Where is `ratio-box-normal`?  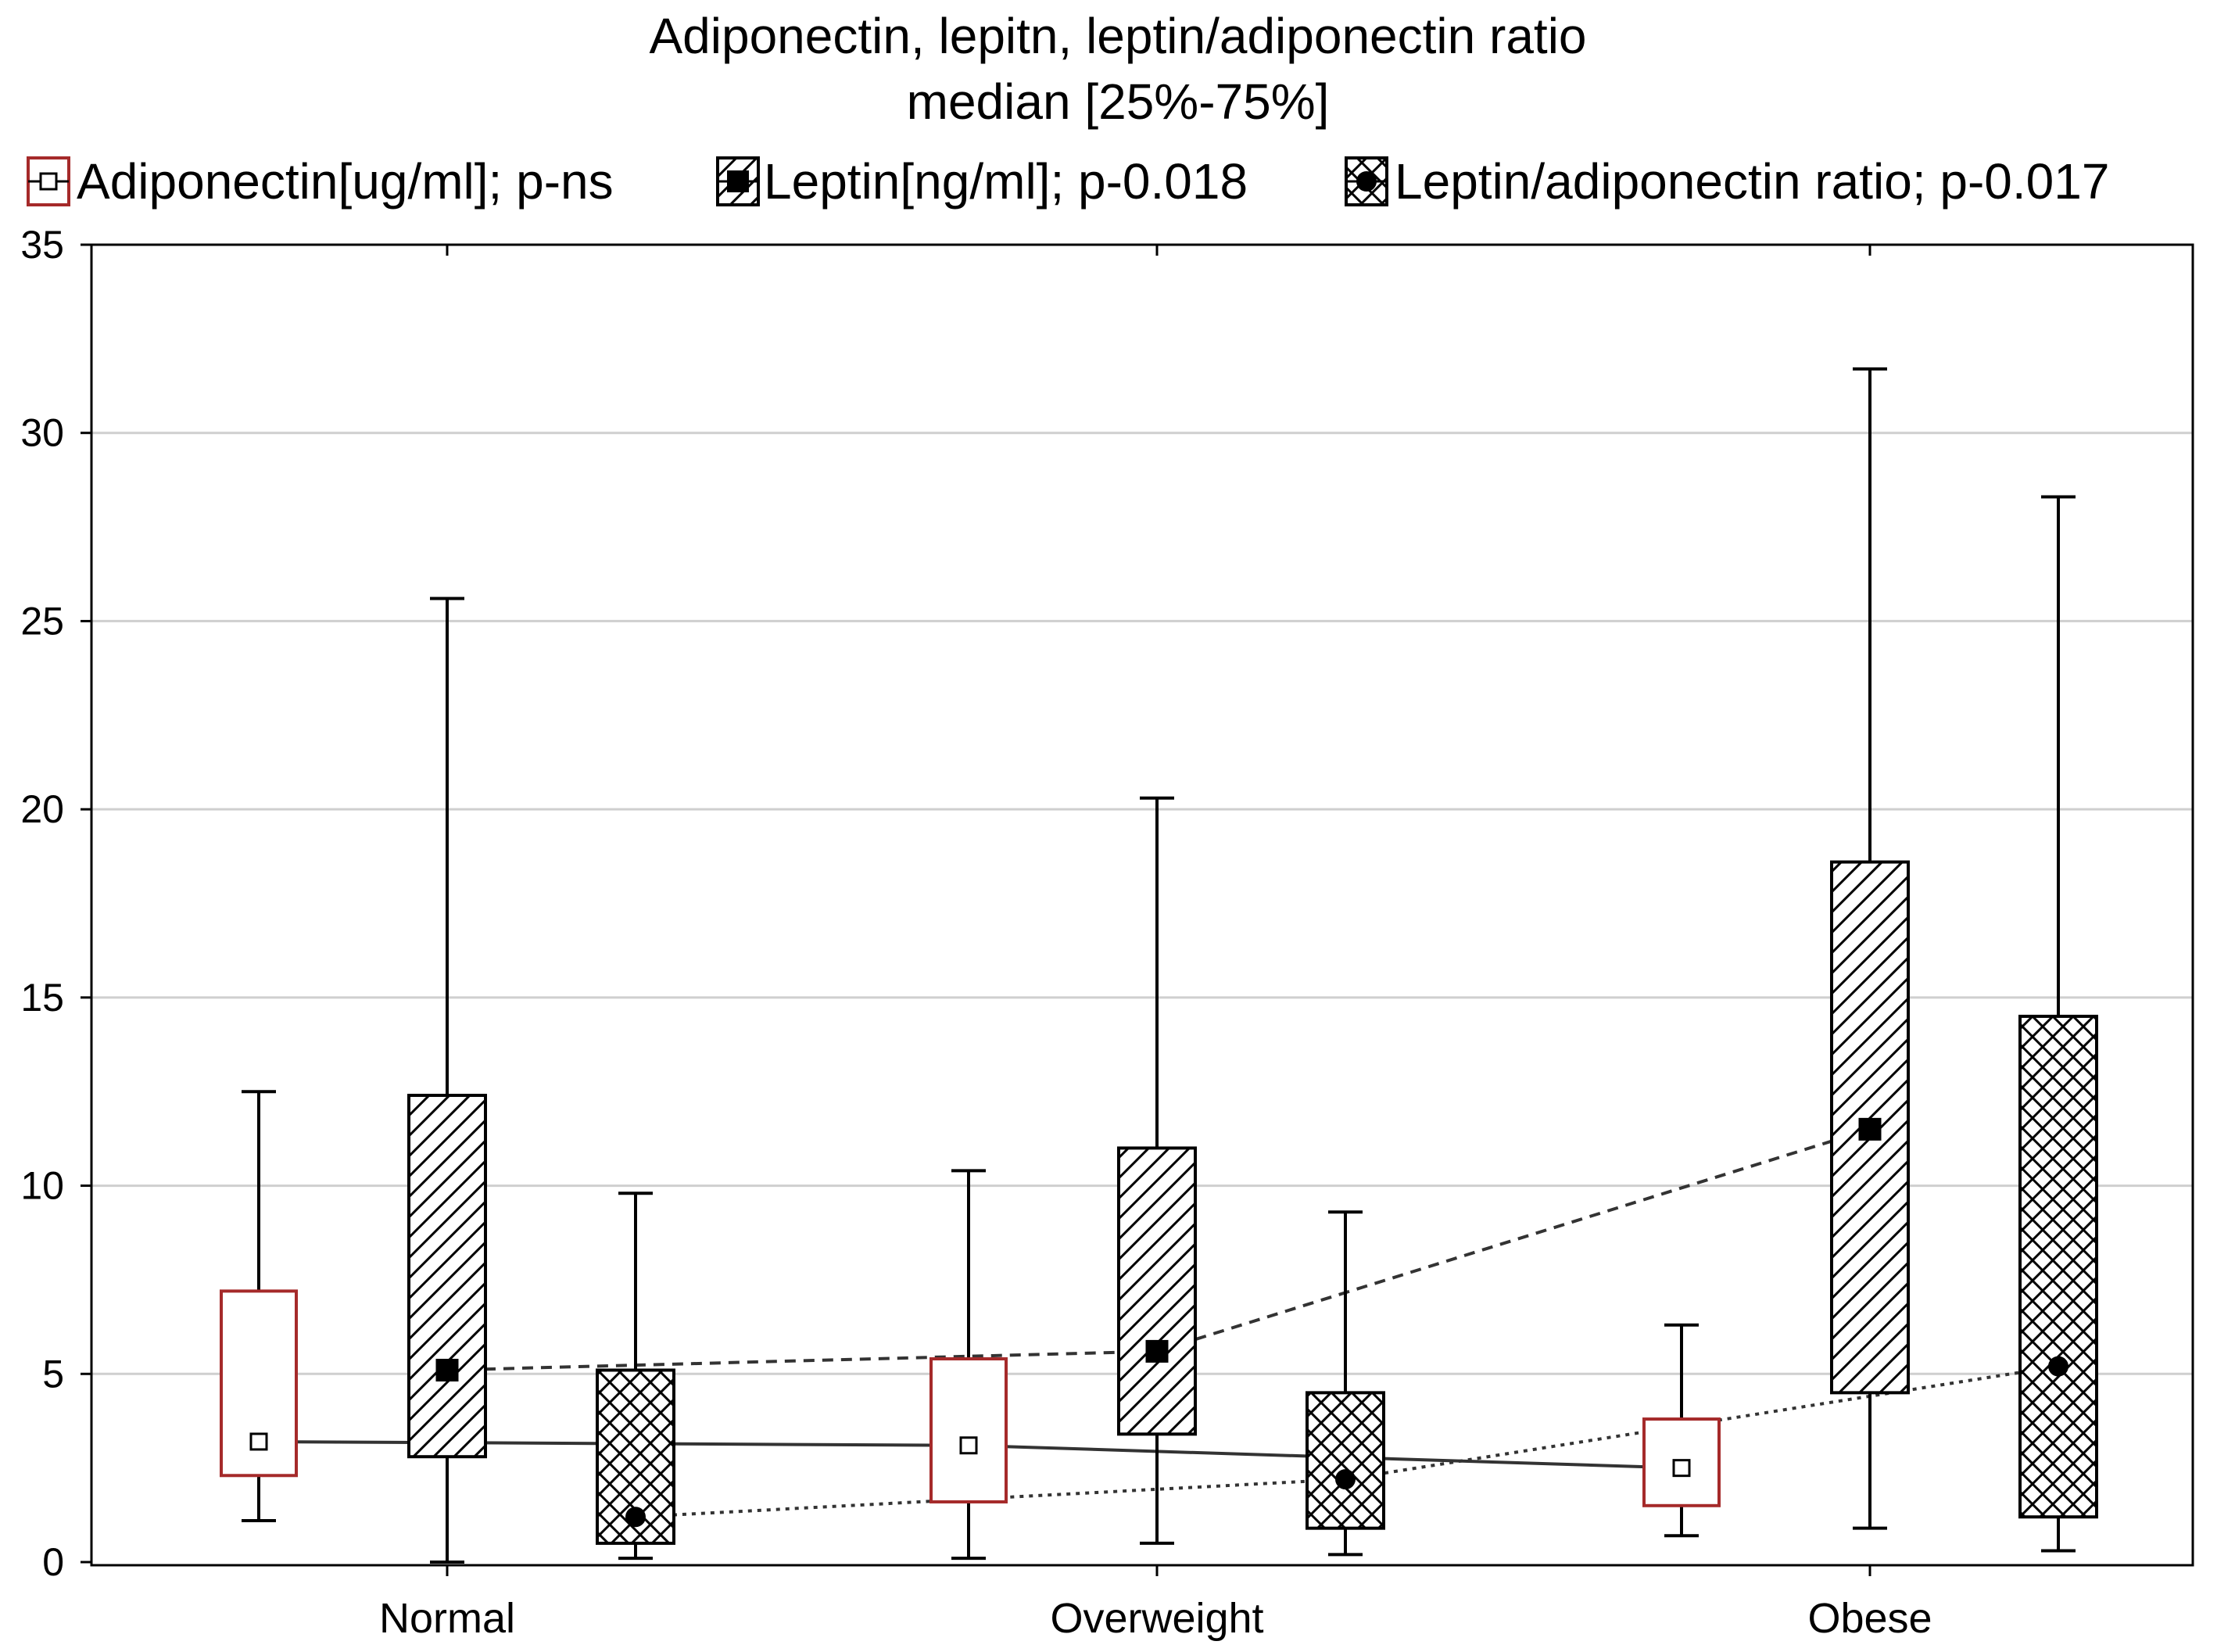
ratio-box-normal is located at coordinates (636, 1376).